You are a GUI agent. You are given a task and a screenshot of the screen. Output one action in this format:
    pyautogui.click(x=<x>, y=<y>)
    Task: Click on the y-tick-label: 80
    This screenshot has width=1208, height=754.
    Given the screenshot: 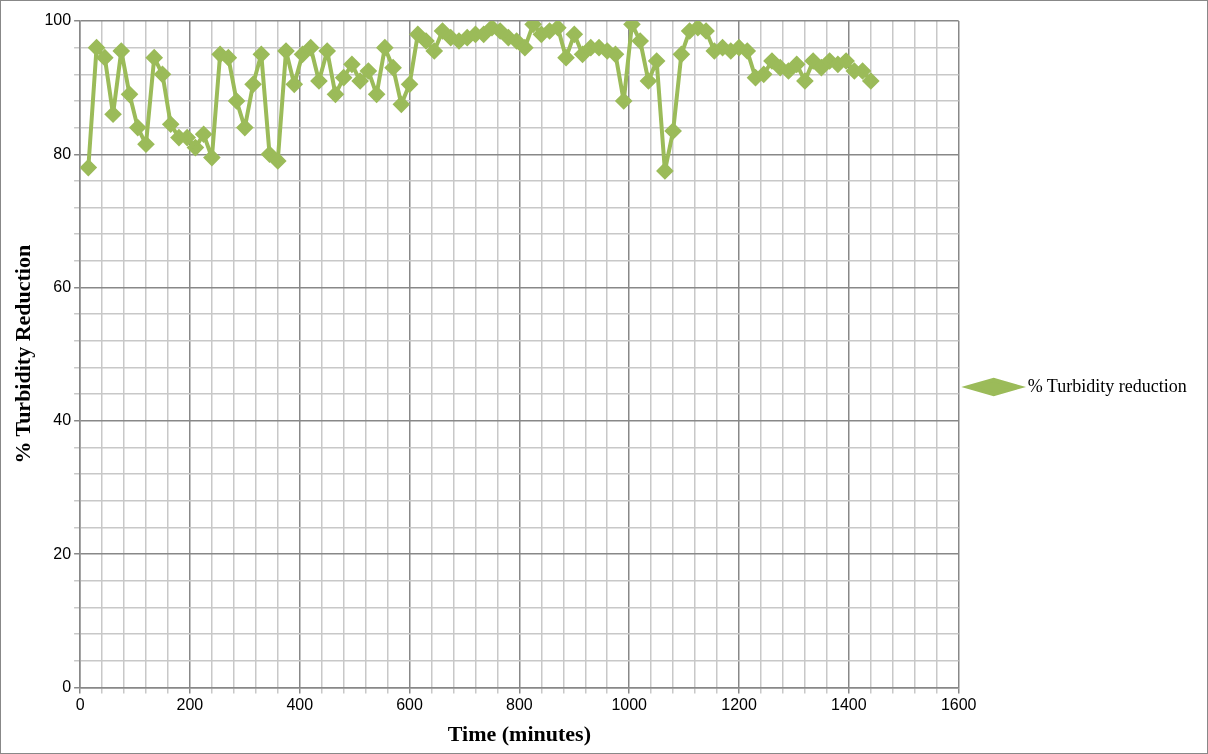 What is the action you would take?
    pyautogui.click(x=62, y=153)
    